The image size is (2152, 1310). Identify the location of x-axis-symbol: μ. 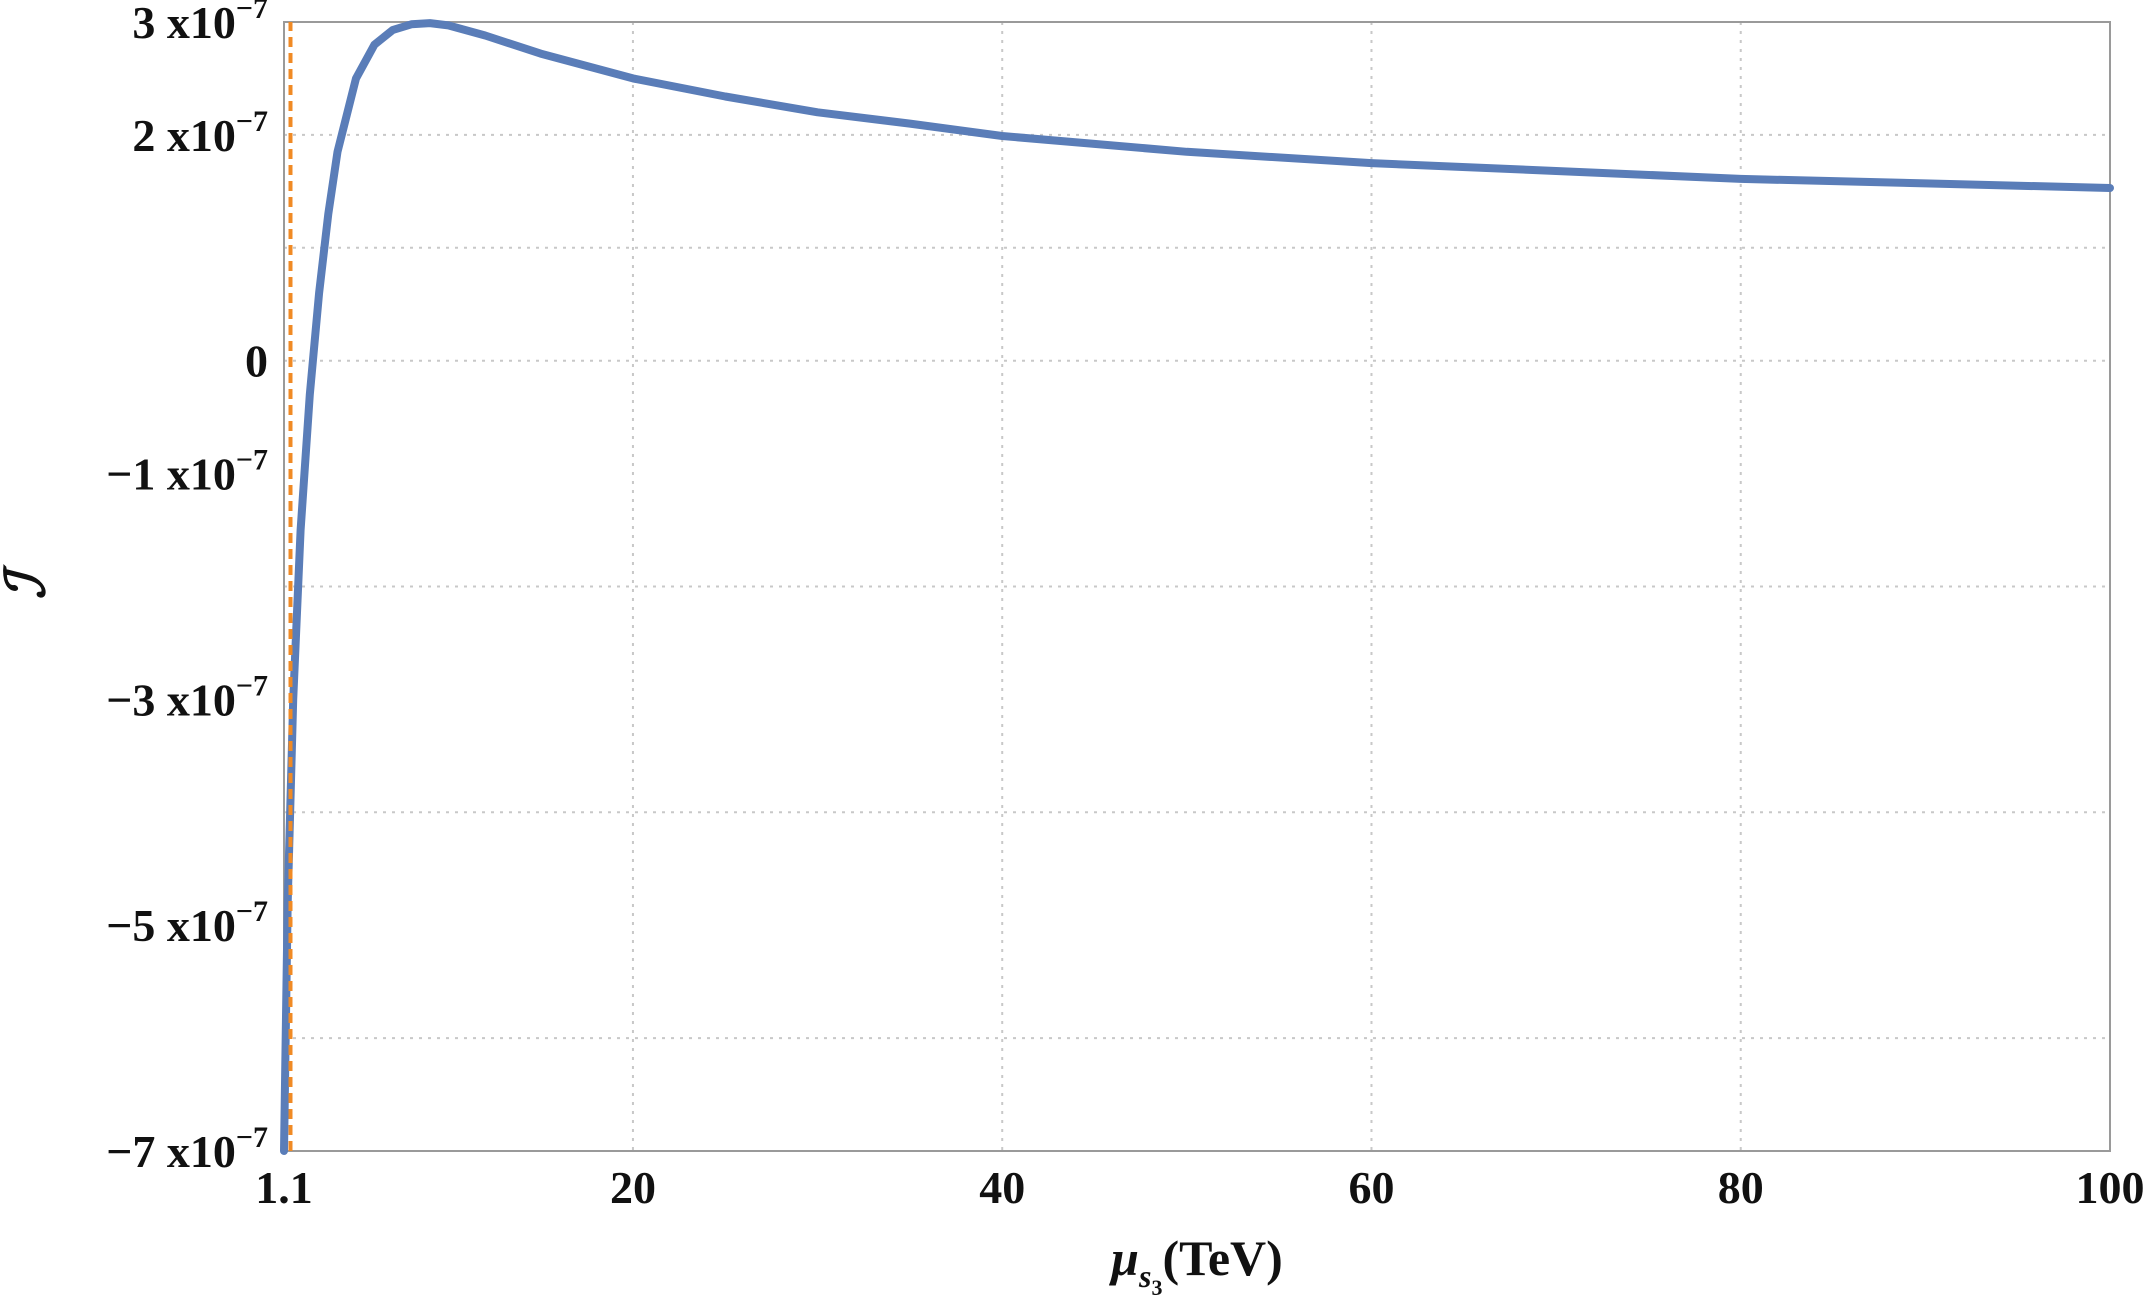
(1123, 1258).